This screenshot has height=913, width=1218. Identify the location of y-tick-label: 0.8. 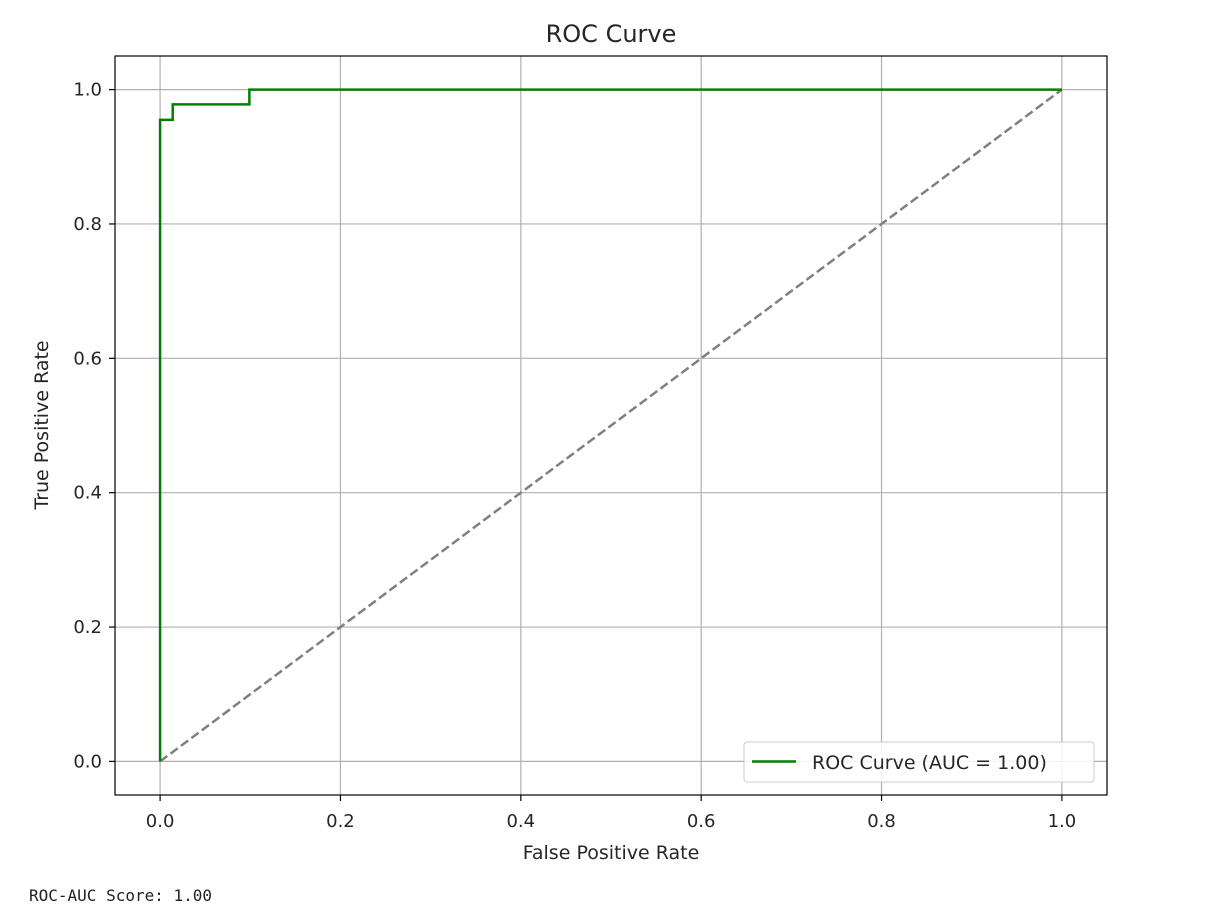
(87, 224).